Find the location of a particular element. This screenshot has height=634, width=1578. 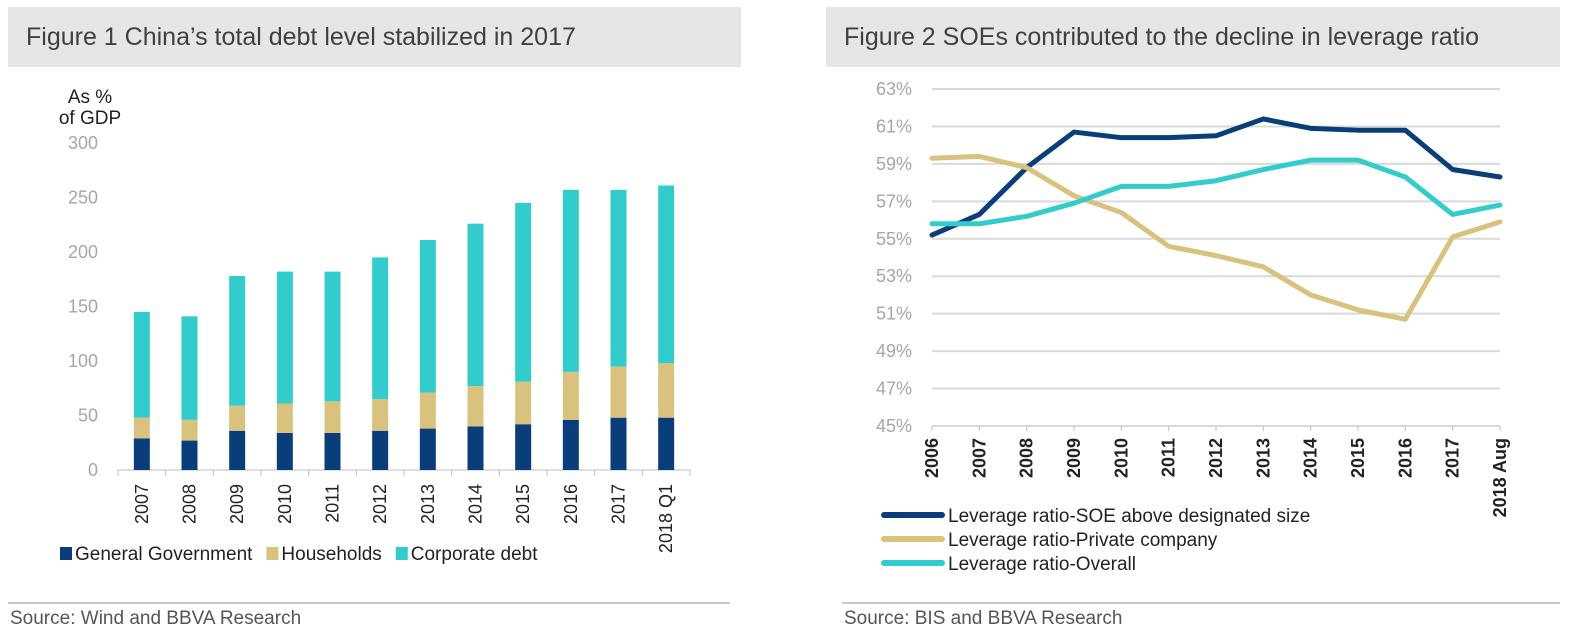

y-tick-label: 63% is located at coordinates (894, 89).